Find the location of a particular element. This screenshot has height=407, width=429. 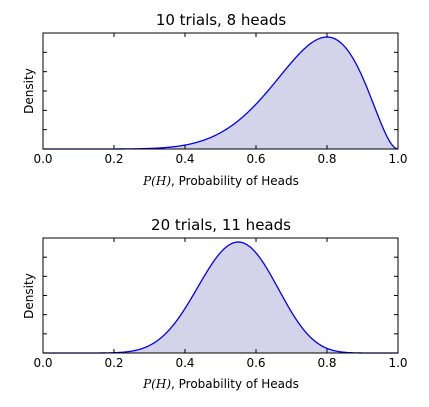

chart-top-xlabel: P(H), Probability of Heads is located at coordinates (220, 181).